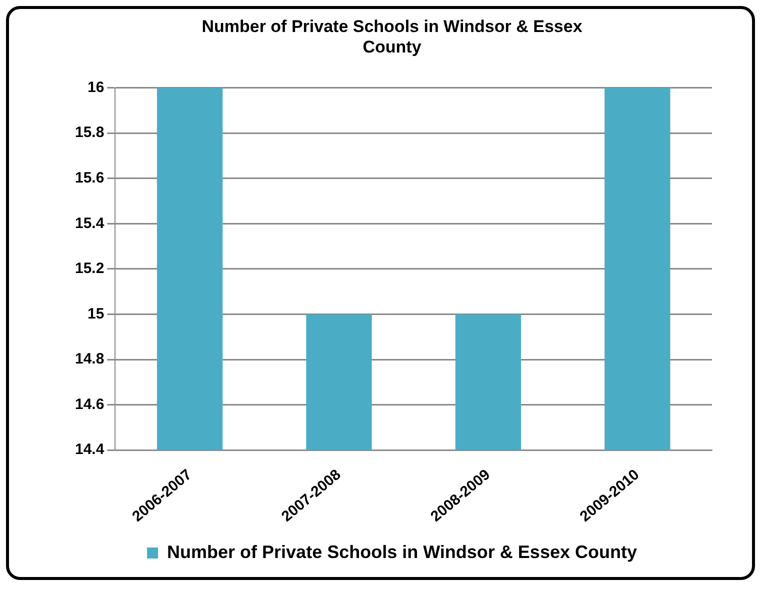 This screenshot has width=765, height=590. What do you see at coordinates (89, 449) in the screenshot?
I see `y-tick-label: 14.4` at bounding box center [89, 449].